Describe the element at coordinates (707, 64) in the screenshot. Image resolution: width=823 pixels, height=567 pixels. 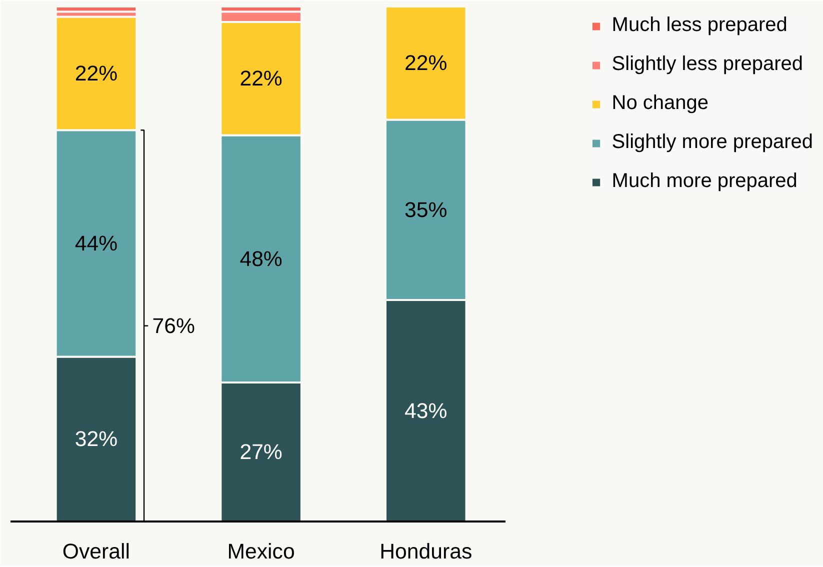
I see `legend-label: Slightly less prepared` at that location.